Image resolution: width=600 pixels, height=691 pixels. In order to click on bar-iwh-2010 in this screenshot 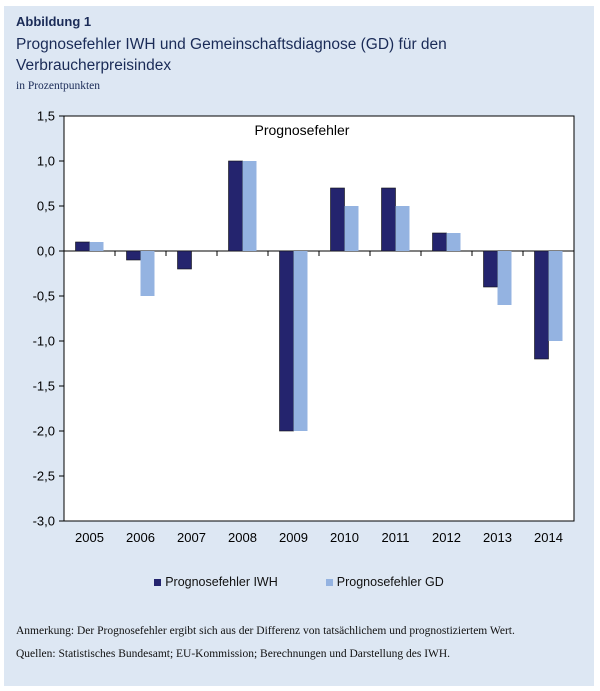, I will do `click(337, 219)`.